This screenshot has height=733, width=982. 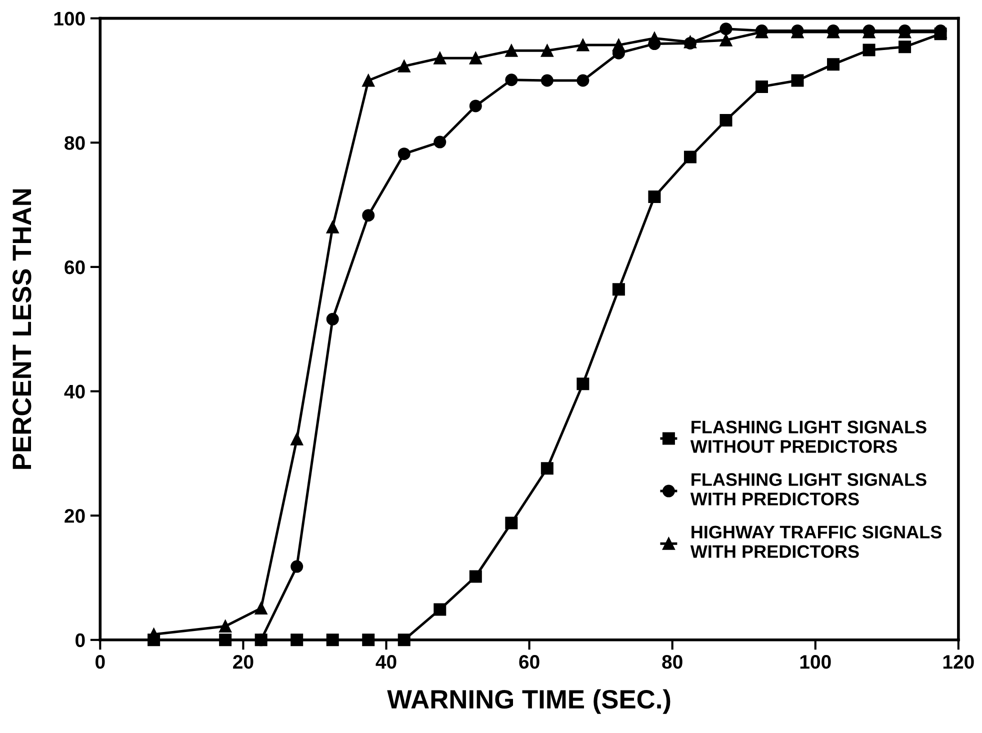 I want to click on x-tick-label: 80, so click(x=672, y=662).